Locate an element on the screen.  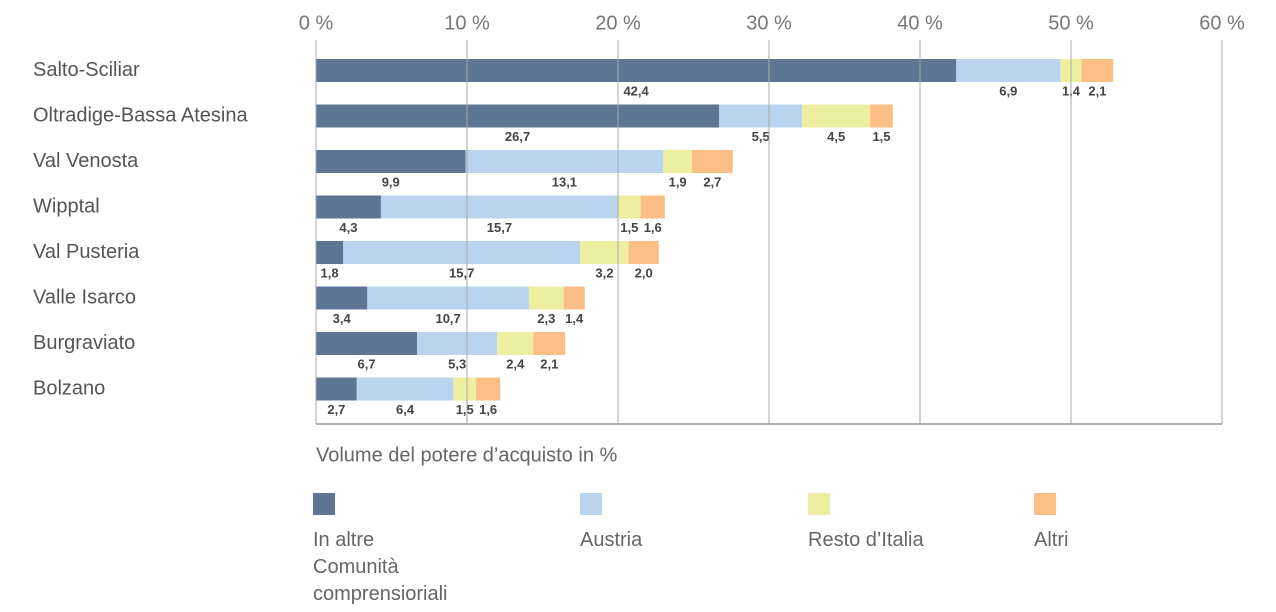
value-label: 1,4 is located at coordinates (574, 318).